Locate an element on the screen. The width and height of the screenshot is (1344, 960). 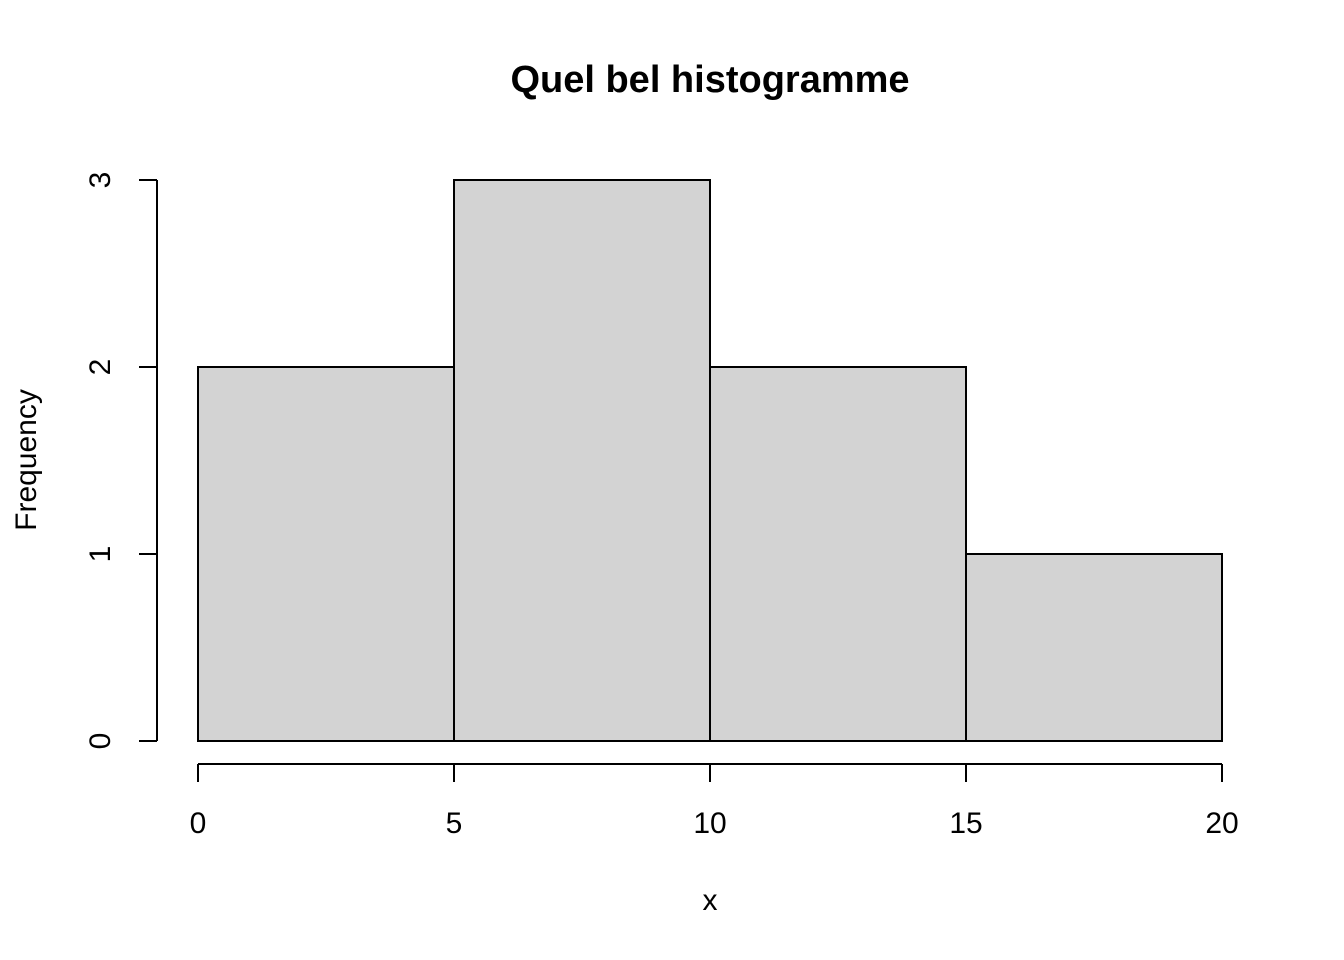
y-tick-label-3: 3 is located at coordinates (100, 180).